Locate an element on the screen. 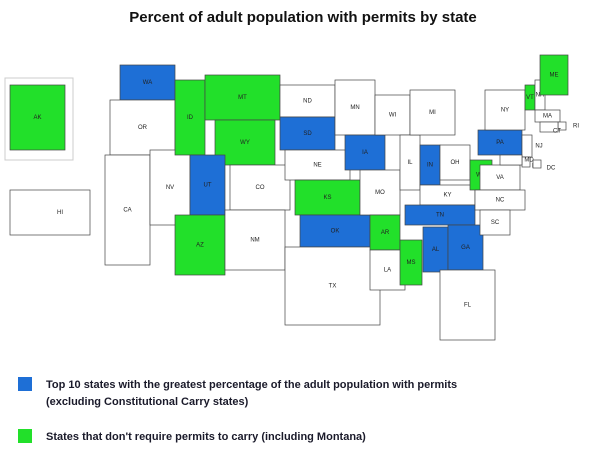 The height and width of the screenshot is (468, 606). state-label: KY is located at coordinates (447, 196).